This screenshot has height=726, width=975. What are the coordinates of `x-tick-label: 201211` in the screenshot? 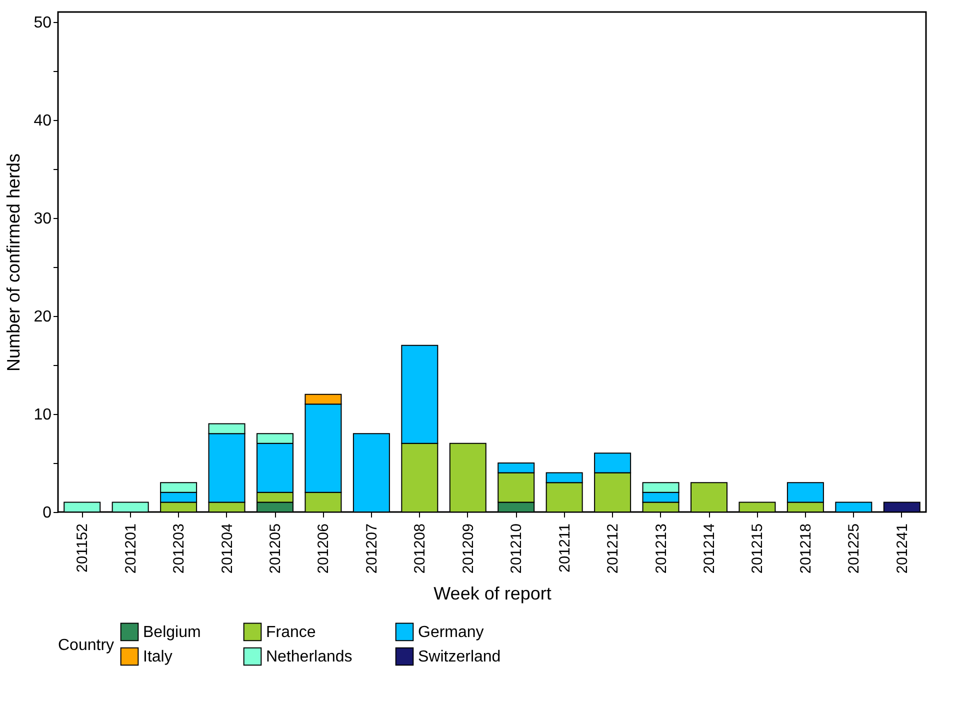 It's located at (565, 548).